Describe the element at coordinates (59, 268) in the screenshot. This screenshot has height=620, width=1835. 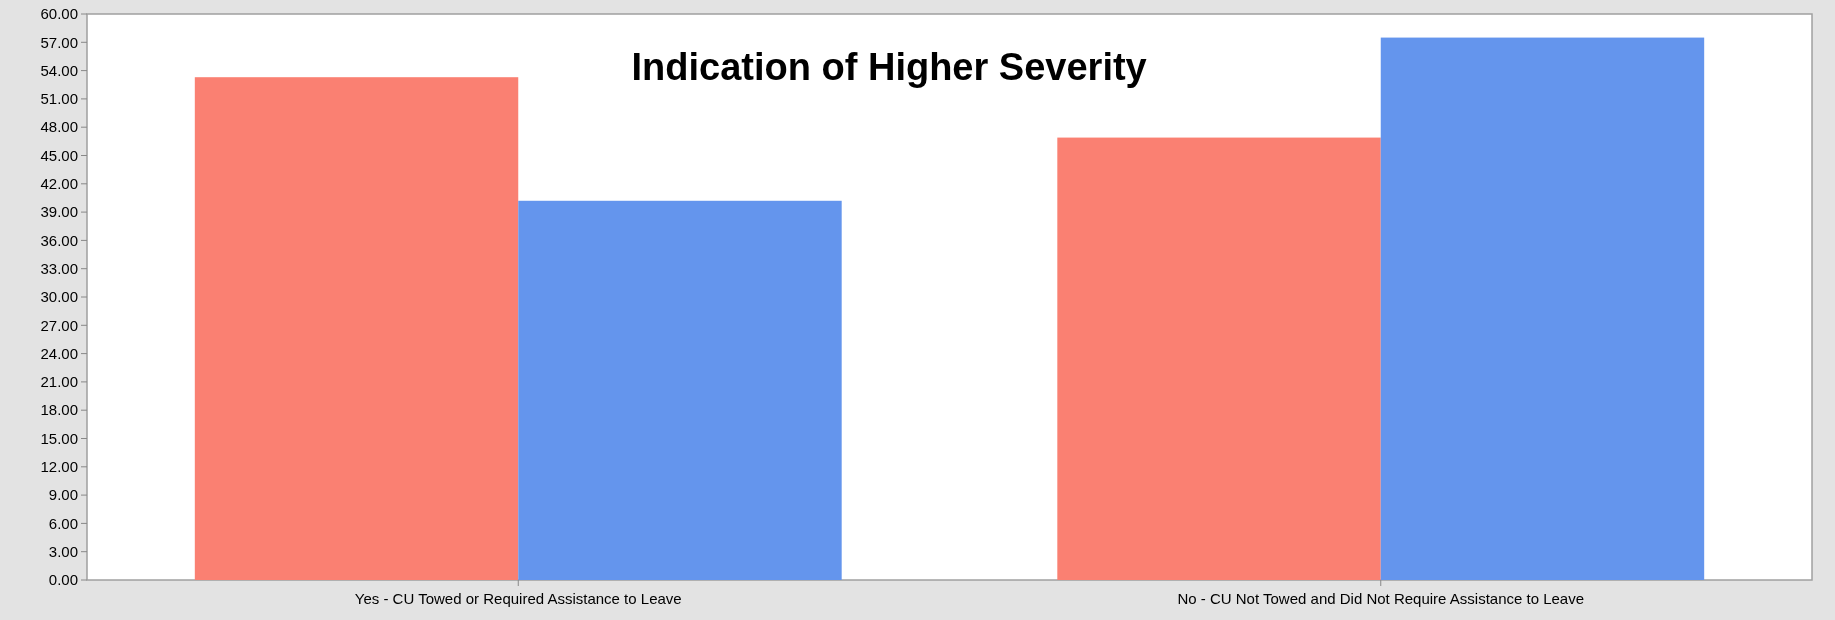
I see `y-tick-label: 33.00` at that location.